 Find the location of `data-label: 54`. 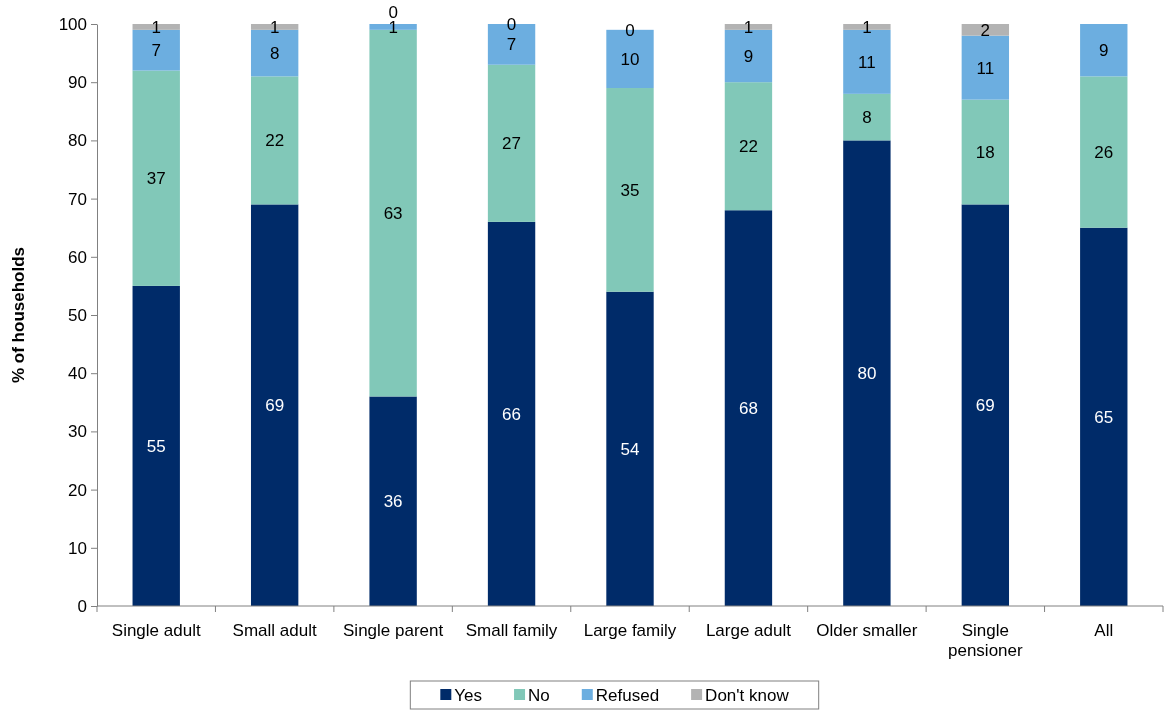

data-label: 54 is located at coordinates (630, 449).